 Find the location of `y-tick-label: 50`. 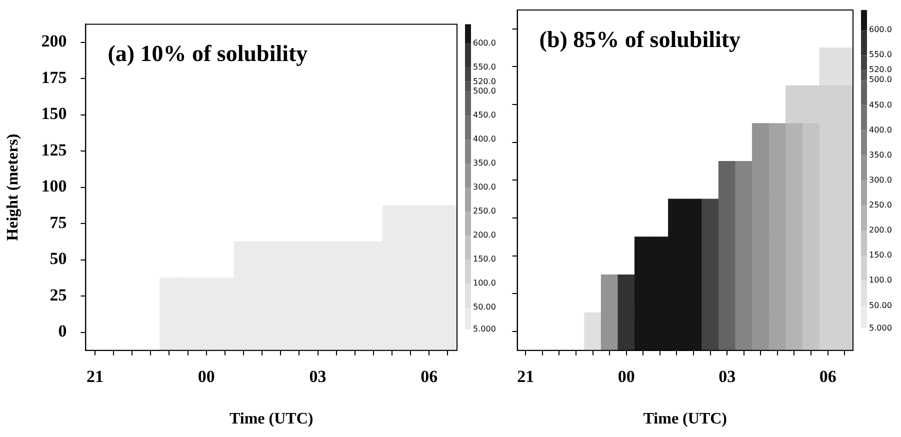

y-tick-label: 50 is located at coordinates (58, 258).